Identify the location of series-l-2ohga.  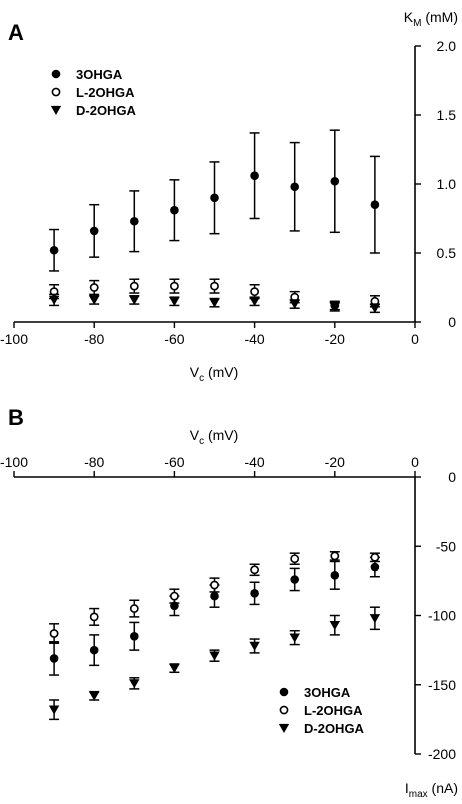
(214, 597).